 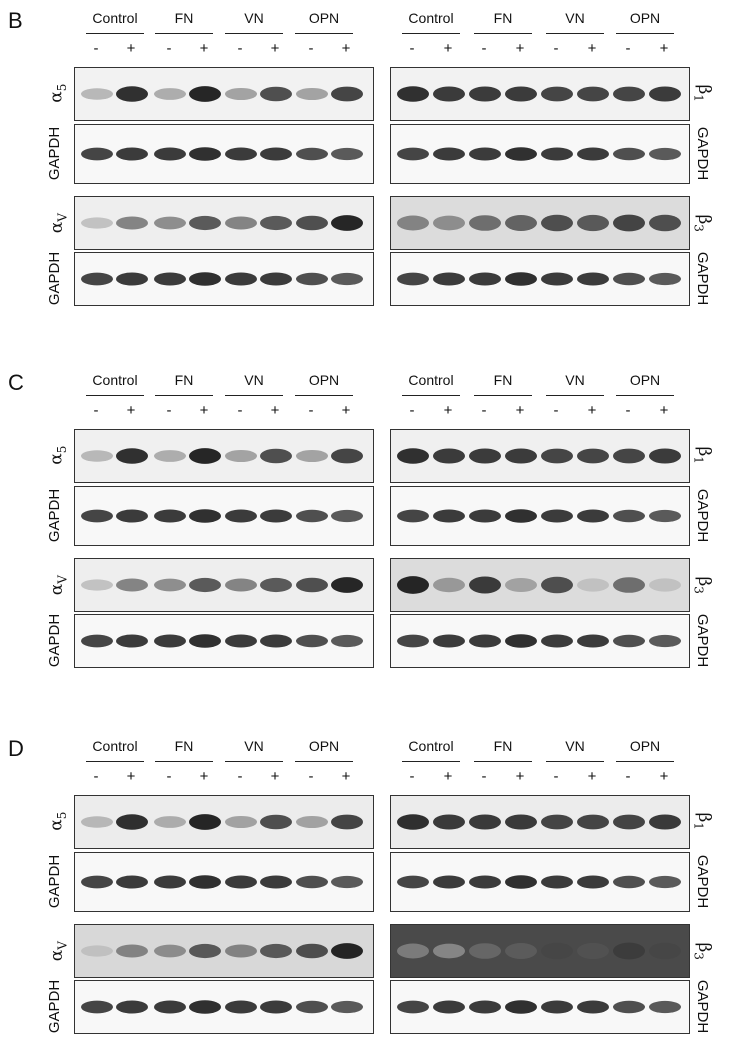 What do you see at coordinates (698, 460) in the screenshot?
I see `beta1-label-subscript: 1` at bounding box center [698, 460].